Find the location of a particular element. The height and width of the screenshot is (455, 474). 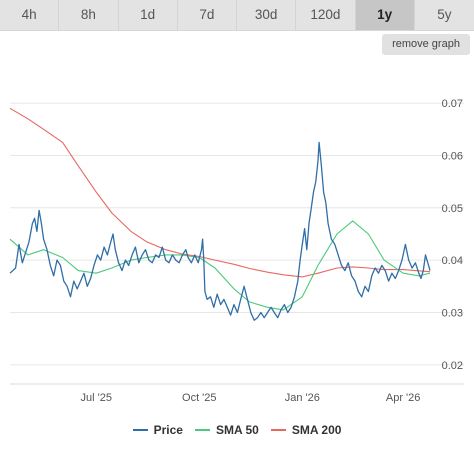

tab-120d: 120d is located at coordinates (326, 15).